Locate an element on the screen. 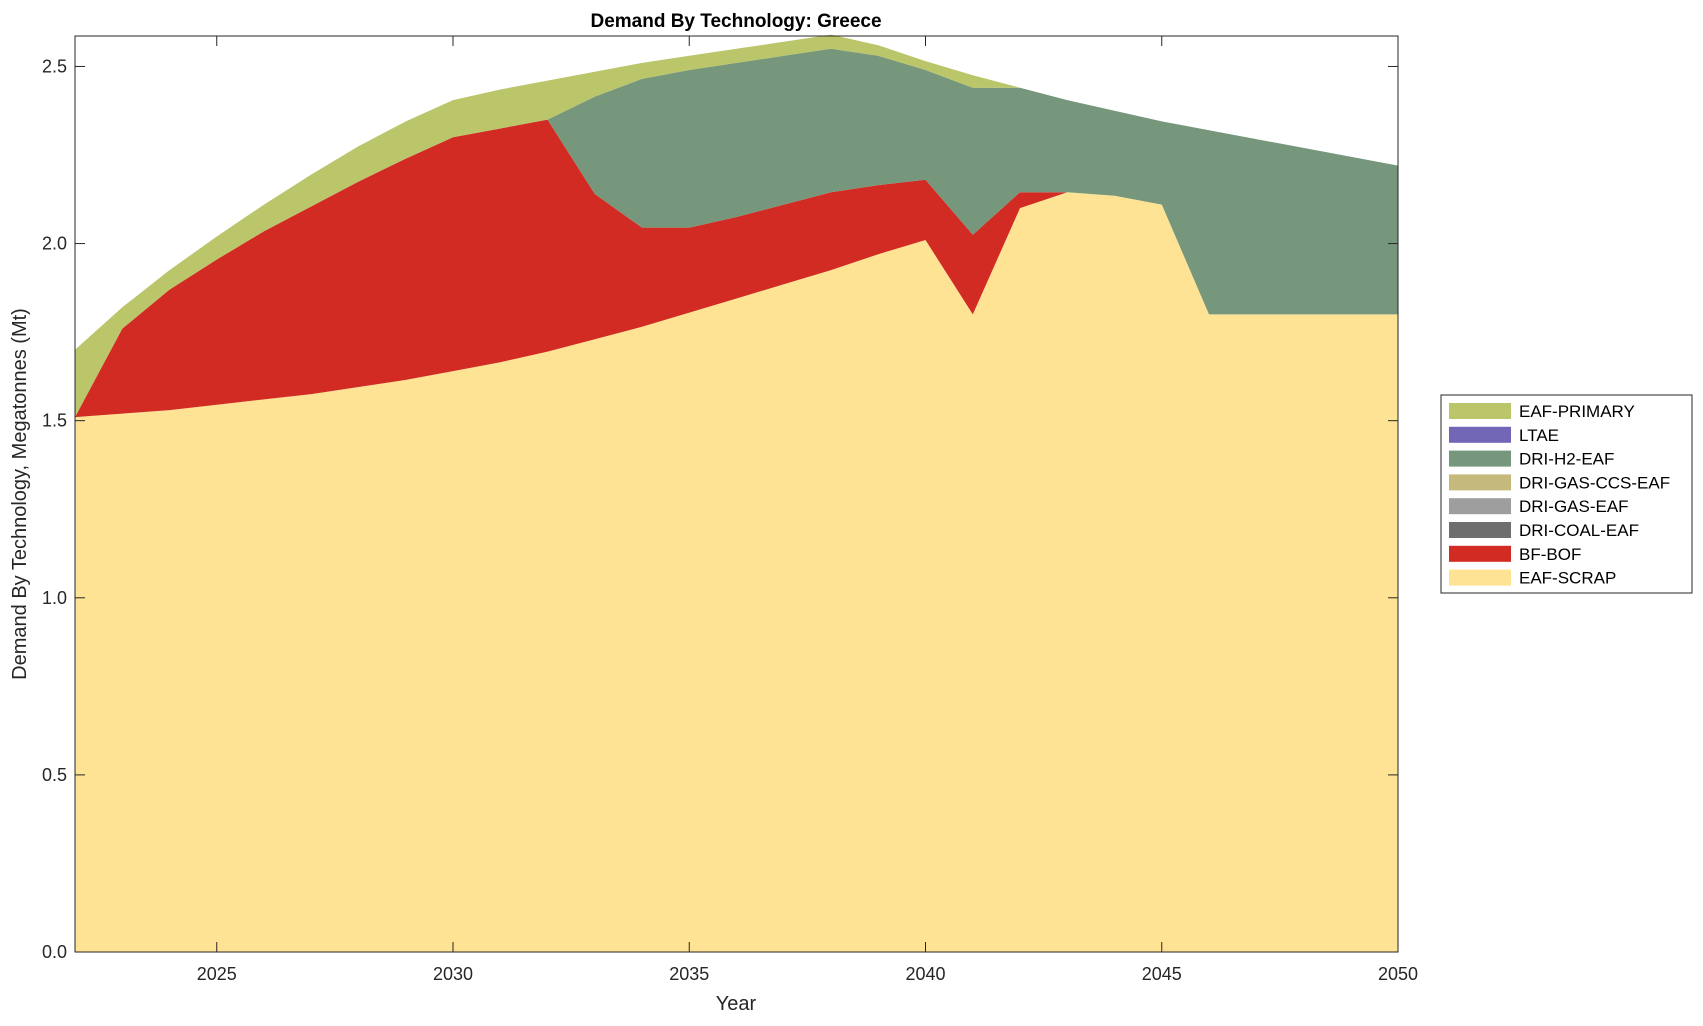  x-tick-label: 2045 is located at coordinates (1162, 974).